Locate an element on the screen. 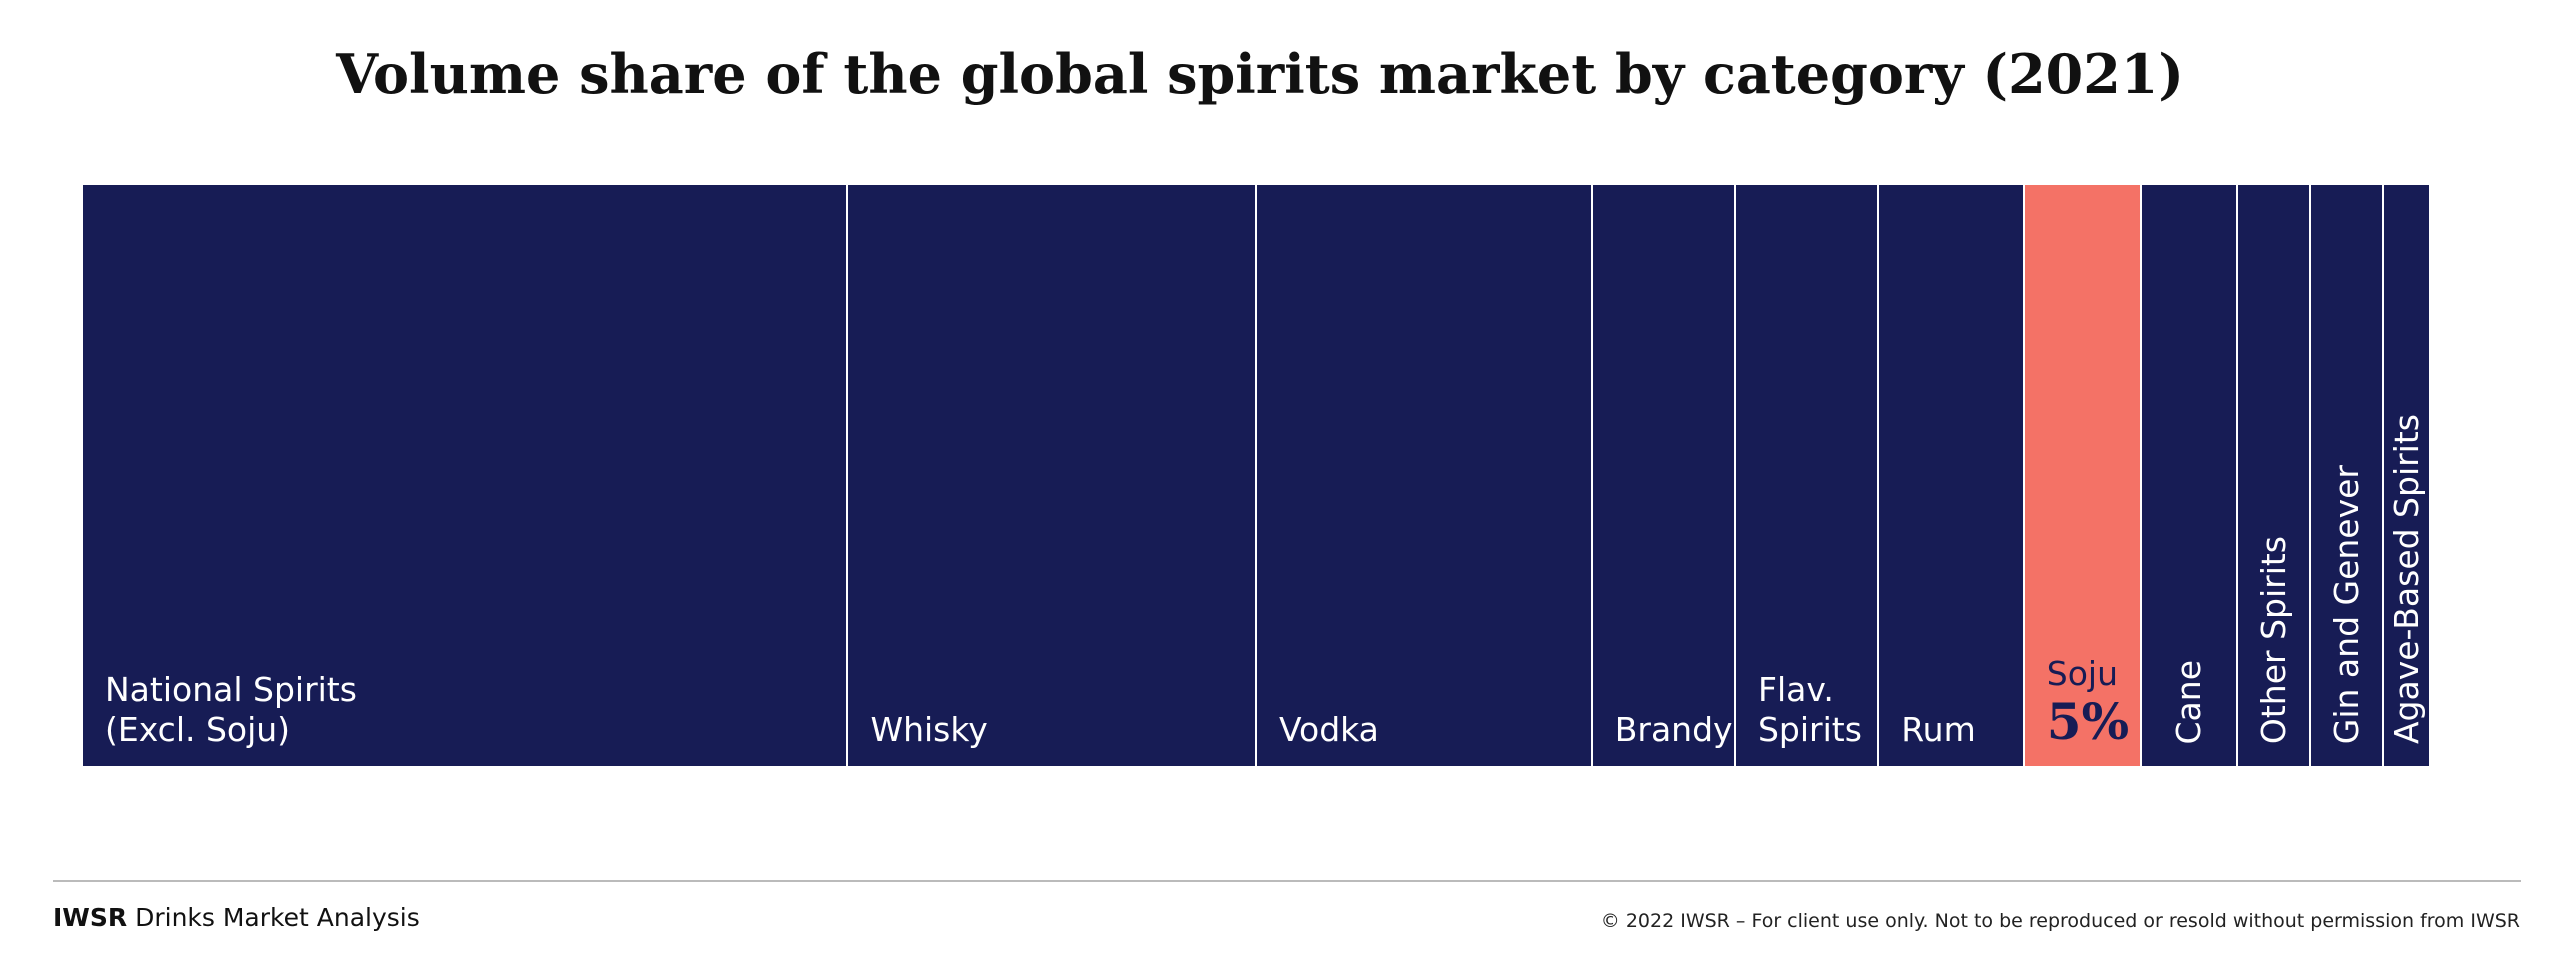  category-text: Flav. Spirits is located at coordinates (1809, 709).